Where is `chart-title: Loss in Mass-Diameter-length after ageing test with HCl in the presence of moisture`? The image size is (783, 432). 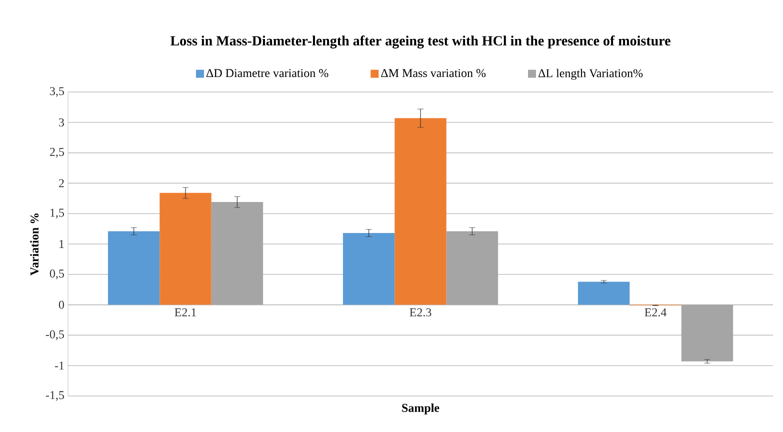
chart-title: Loss in Mass-Diameter-length after ageing test with HCl in the presence of moisture is located at coordinates (420, 42).